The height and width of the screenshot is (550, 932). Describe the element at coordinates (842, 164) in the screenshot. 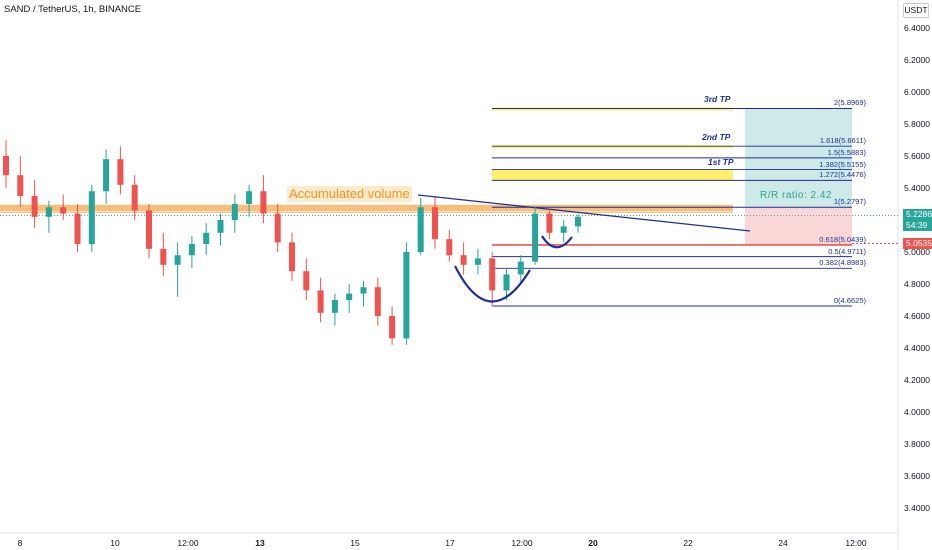

I see `fib-label-3: 1.382(5.5155)` at that location.